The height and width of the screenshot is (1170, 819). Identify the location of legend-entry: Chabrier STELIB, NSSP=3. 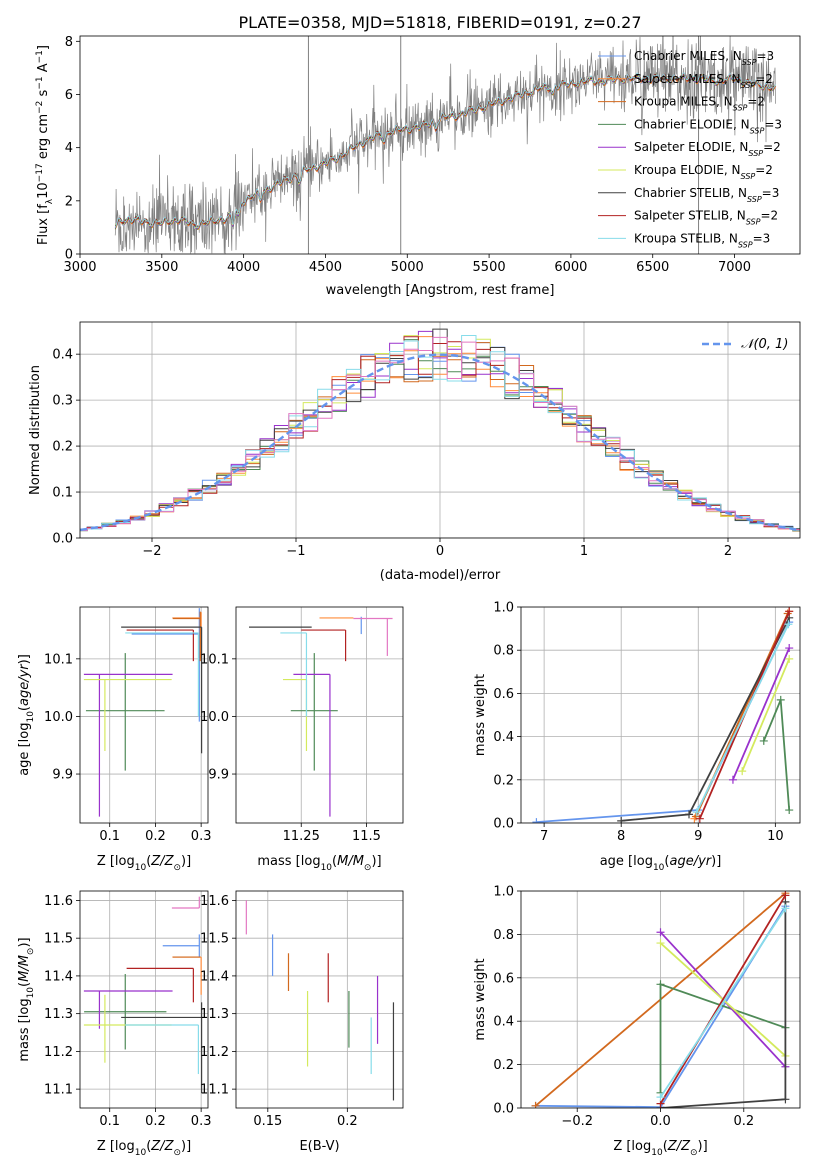
(706, 195).